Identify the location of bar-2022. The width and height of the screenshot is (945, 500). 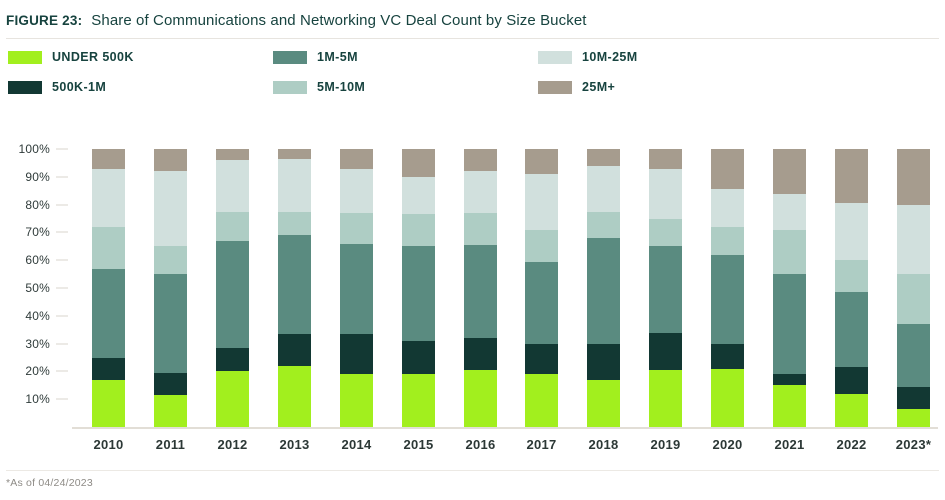
(851, 288).